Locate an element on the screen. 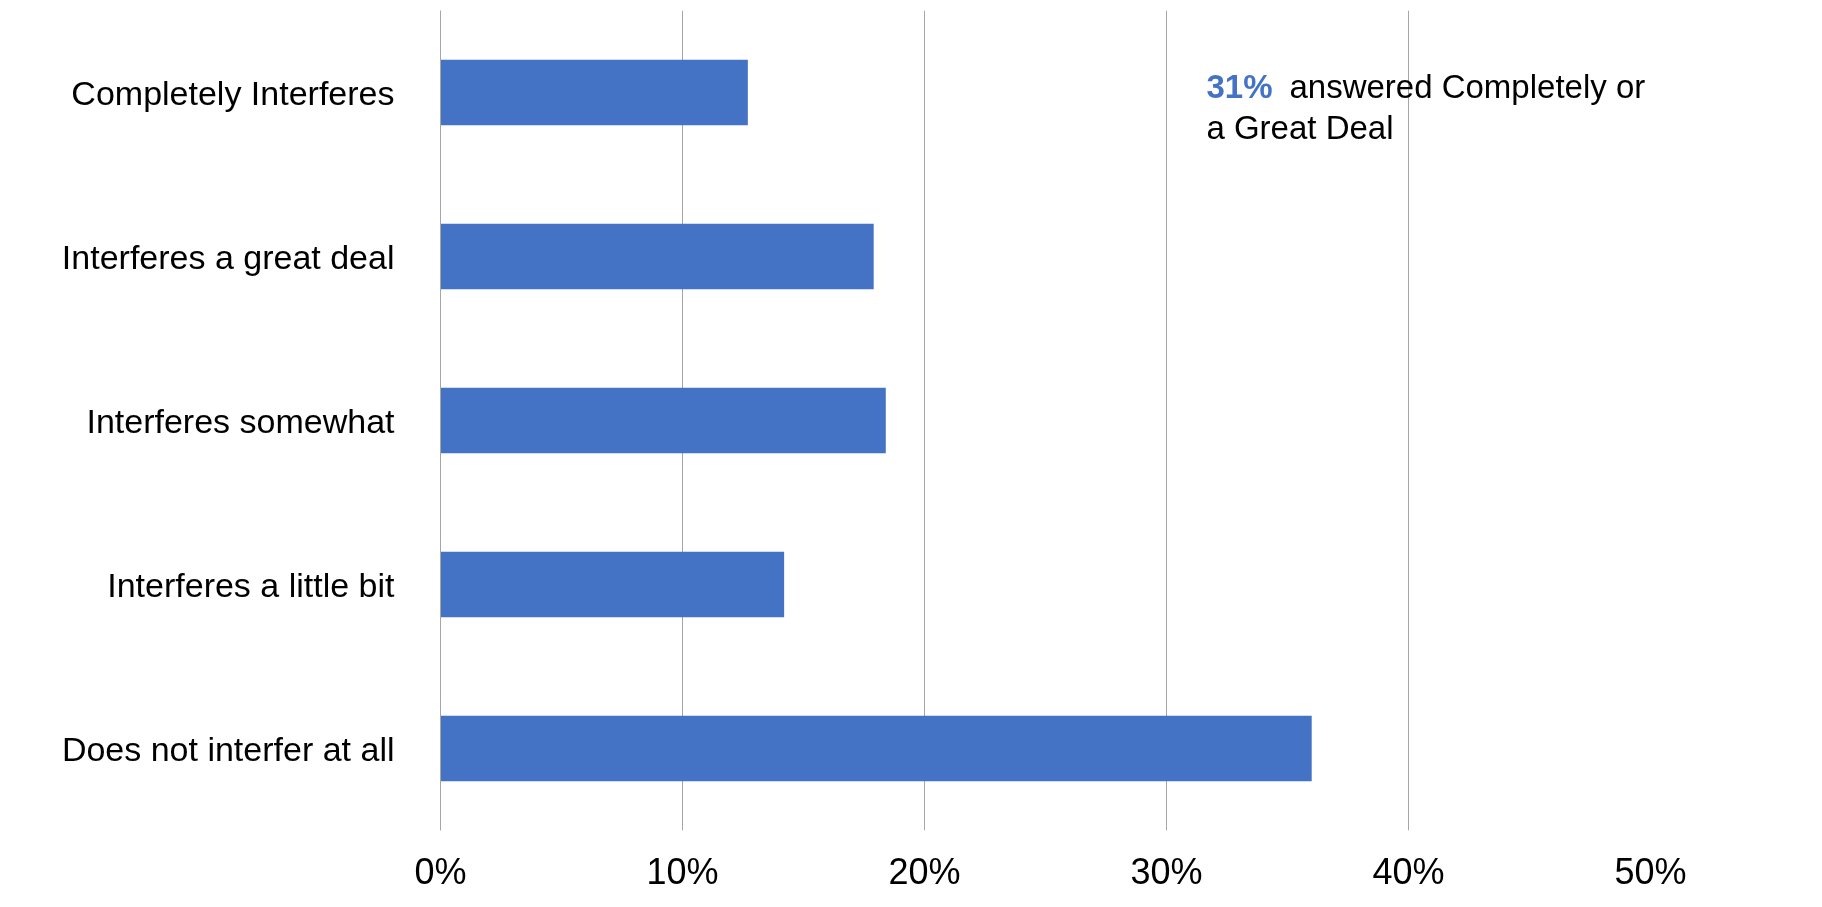 This screenshot has width=1822, height=907. y-tick-label: Completely Interferes is located at coordinates (233, 92).